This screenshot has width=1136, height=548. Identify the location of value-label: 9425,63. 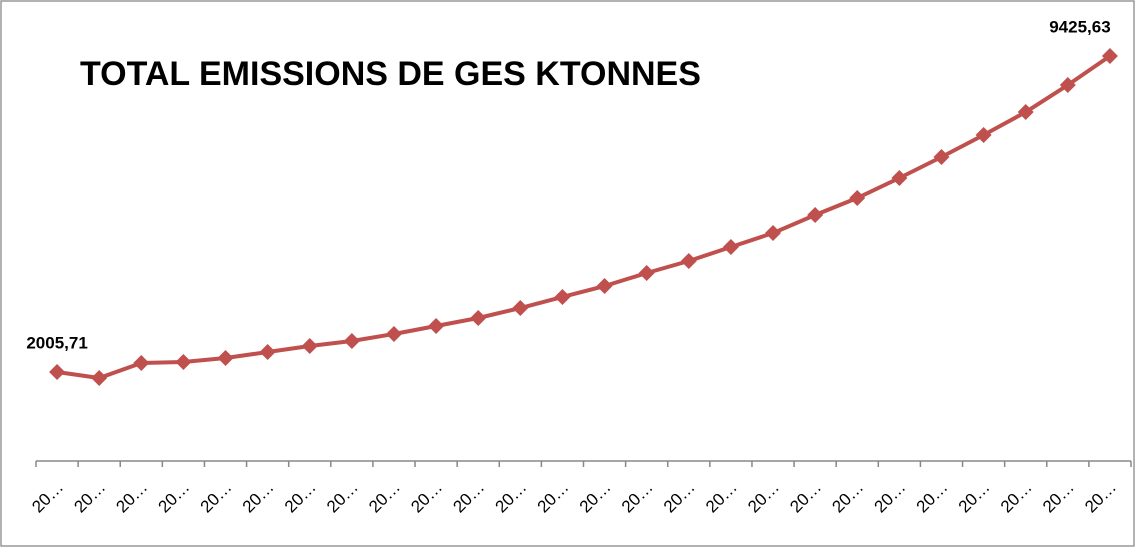
(1079, 26).